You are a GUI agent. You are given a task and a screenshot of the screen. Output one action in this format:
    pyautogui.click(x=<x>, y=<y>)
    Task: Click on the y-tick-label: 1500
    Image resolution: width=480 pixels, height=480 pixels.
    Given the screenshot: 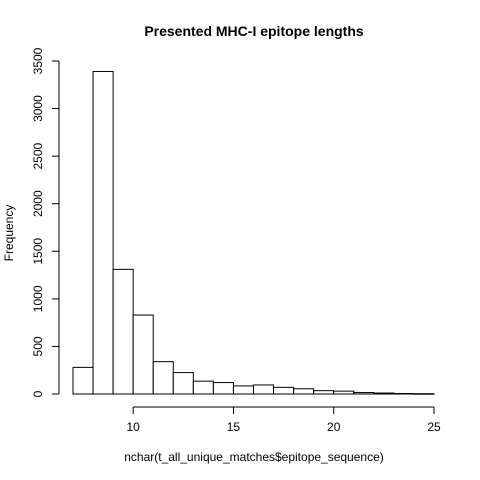 What is the action you would take?
    pyautogui.click(x=38, y=251)
    